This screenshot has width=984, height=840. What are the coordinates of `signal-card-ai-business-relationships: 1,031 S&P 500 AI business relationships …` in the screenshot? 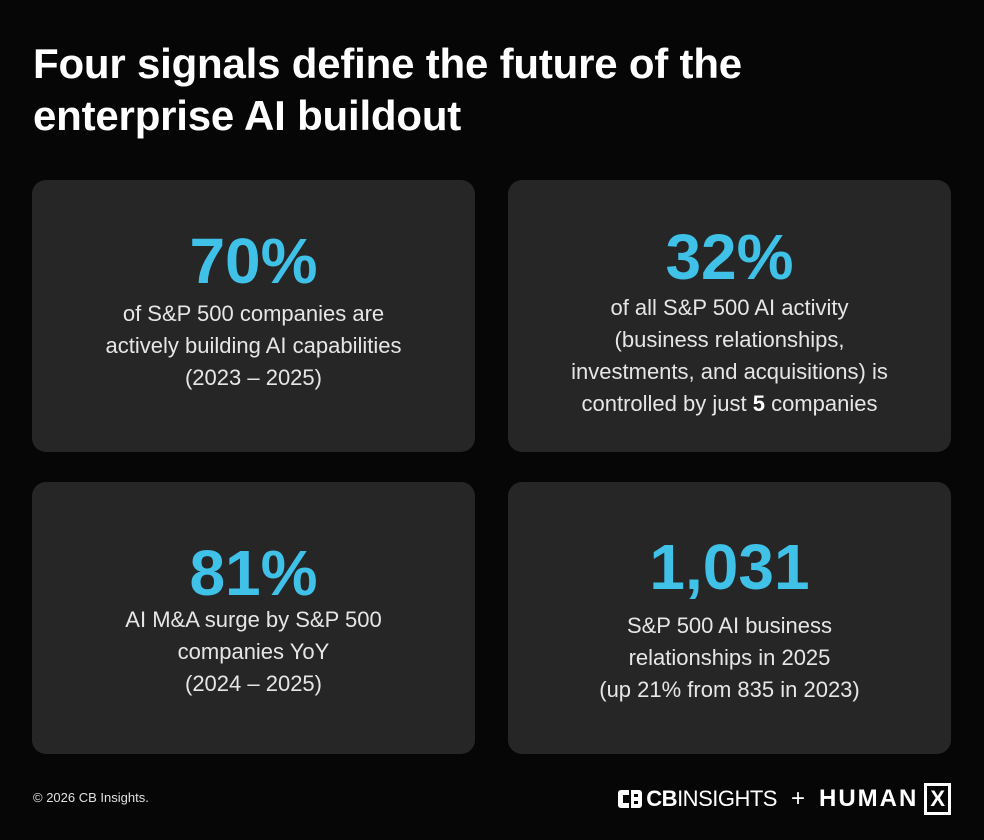 It's located at (729, 618).